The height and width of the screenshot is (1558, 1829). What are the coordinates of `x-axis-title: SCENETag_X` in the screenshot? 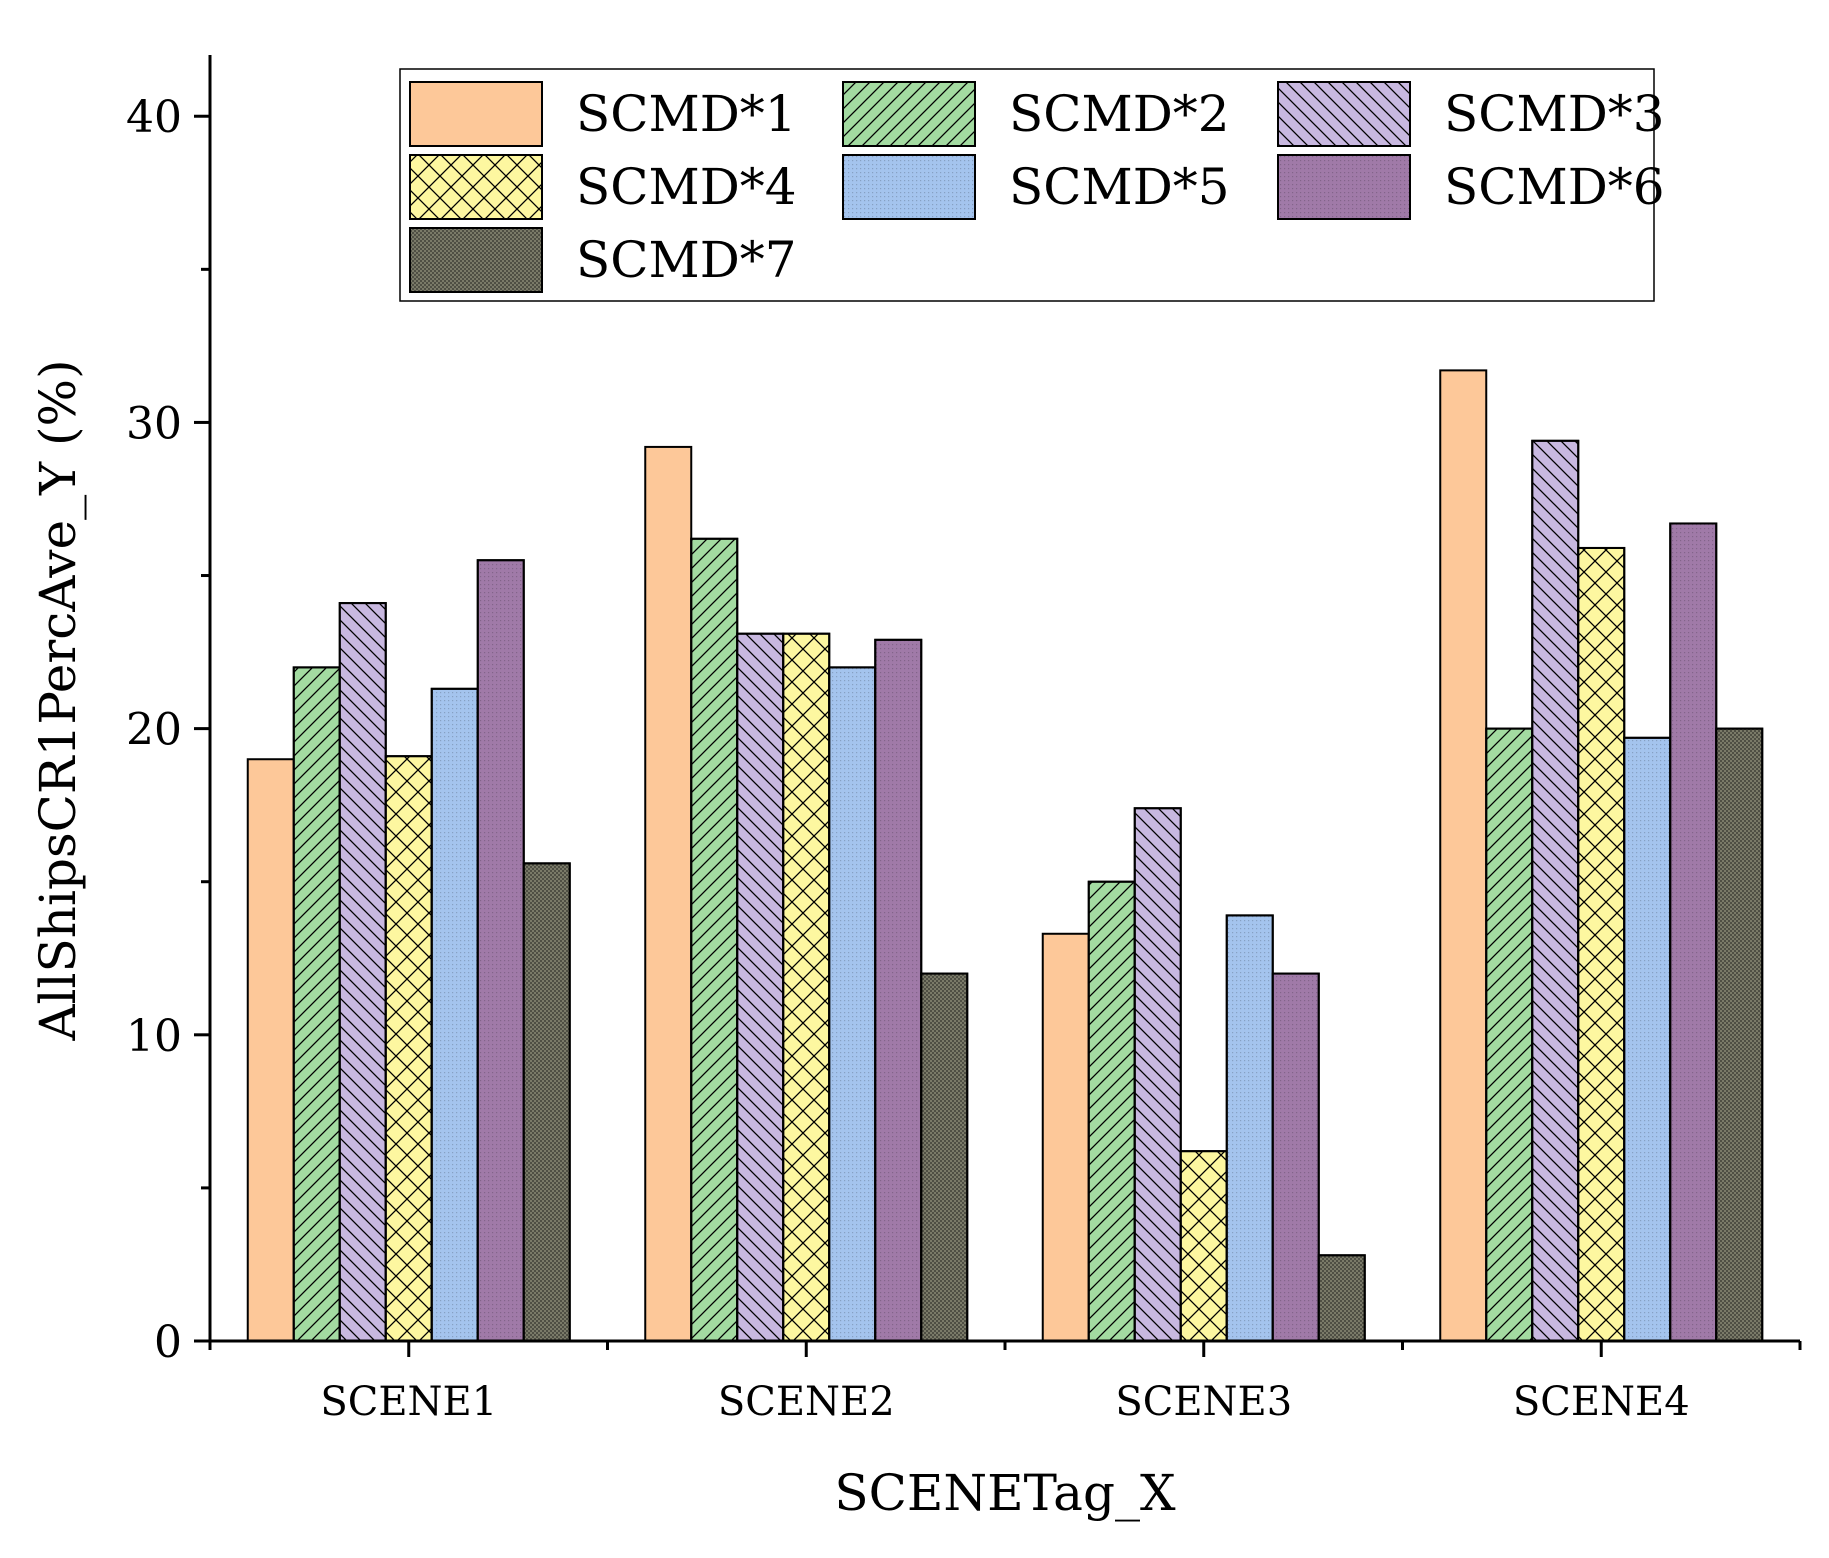 It's located at (1005, 1493).